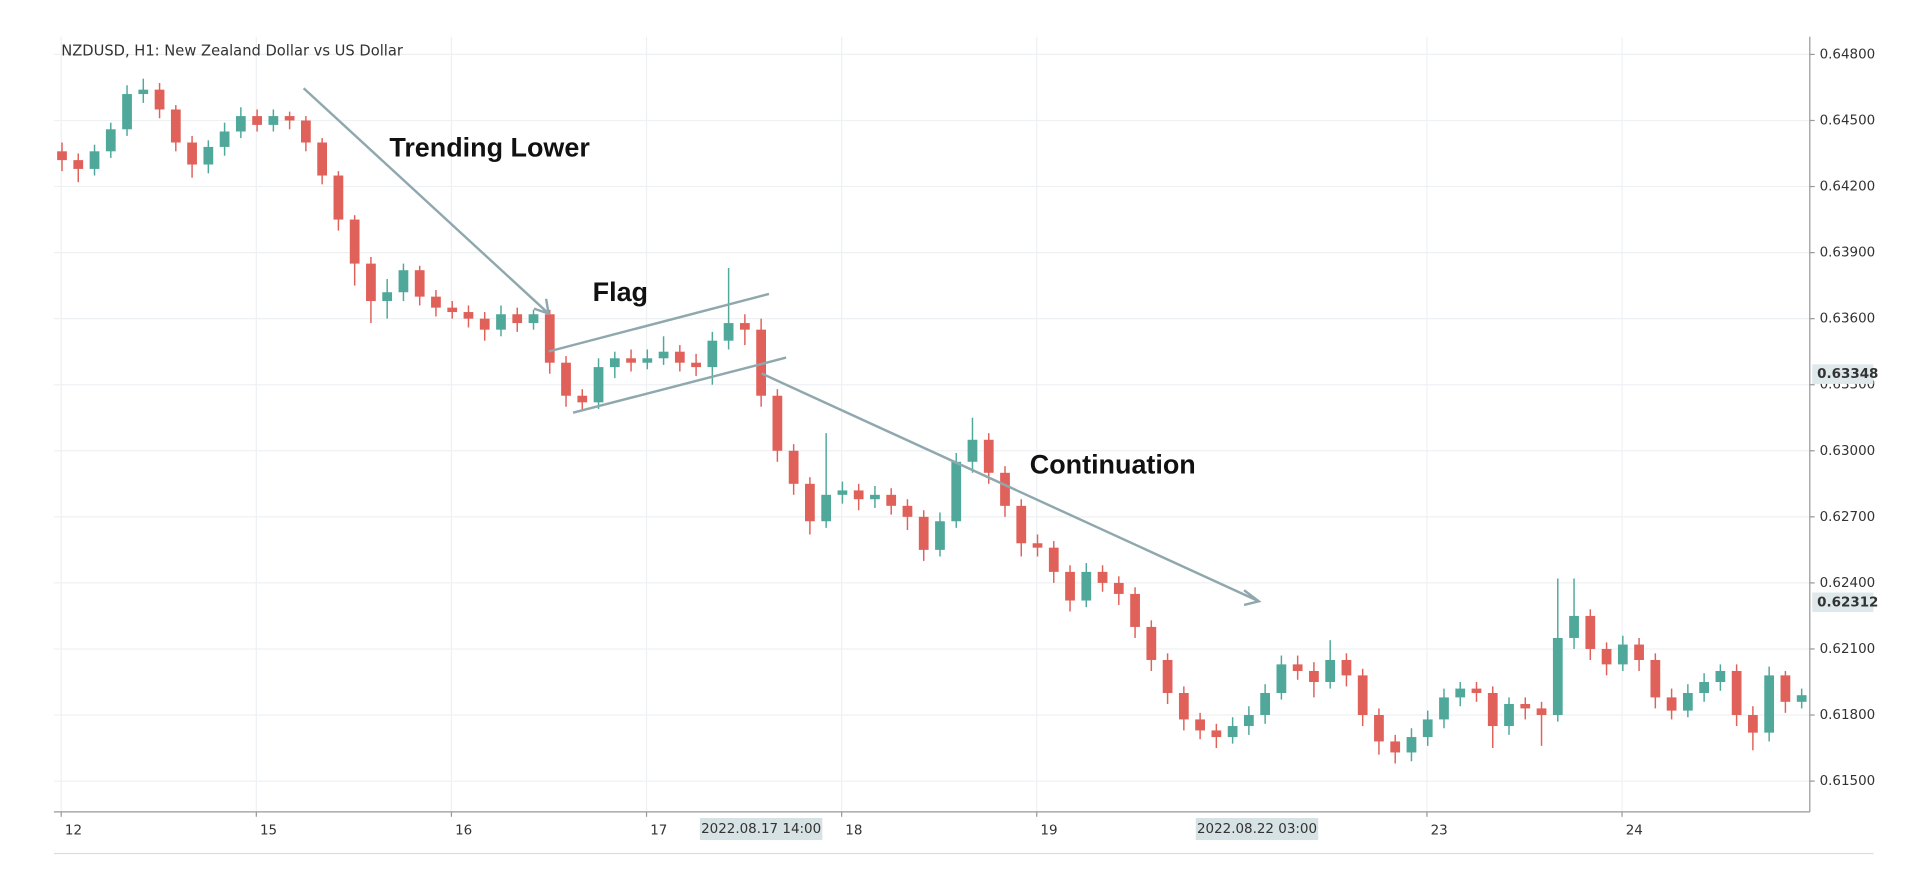  Describe the element at coordinates (1634, 830) in the screenshot. I see `x-tick-label: 24` at that location.